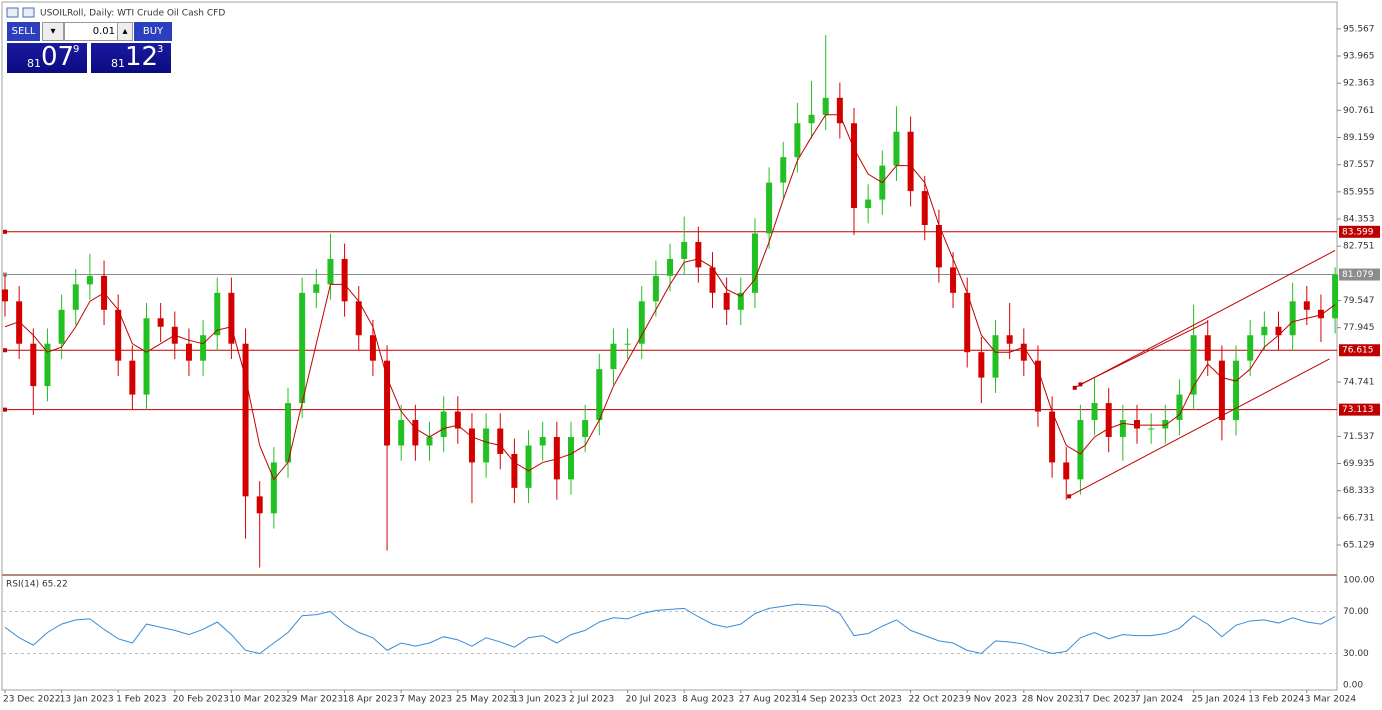 The image size is (1382, 710). What do you see at coordinates (1359, 220) in the screenshot?
I see `y-tick-label: 84.353` at bounding box center [1359, 220].